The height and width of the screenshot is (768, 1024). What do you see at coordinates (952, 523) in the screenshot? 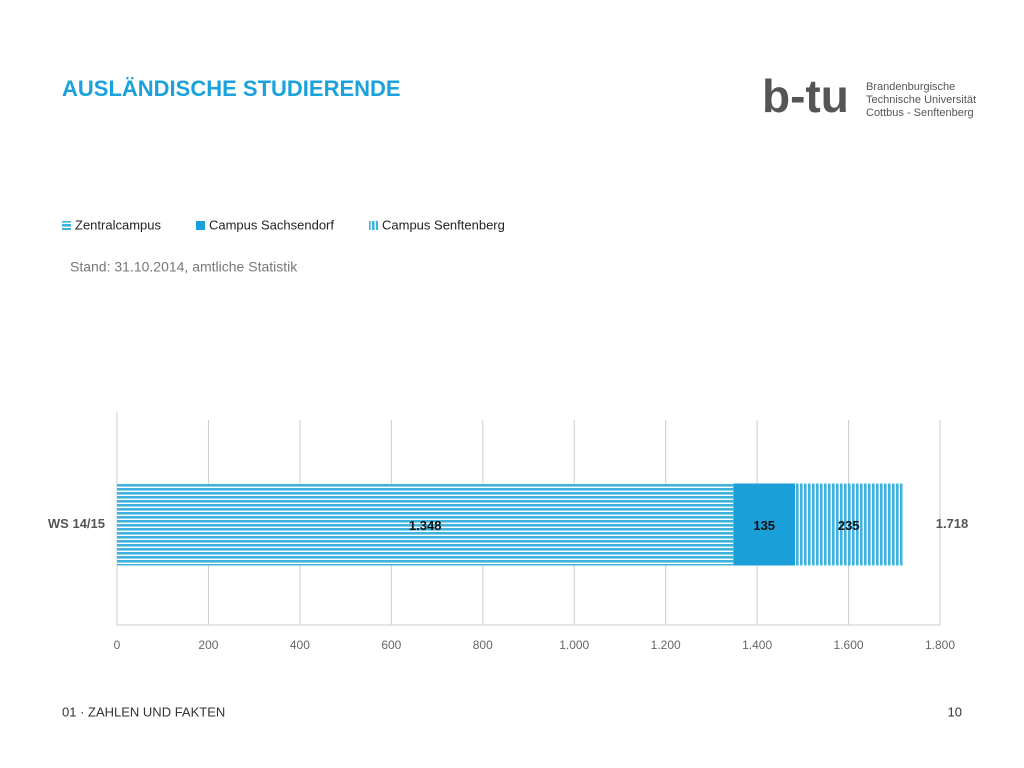
I see `total-label: 1.718` at bounding box center [952, 523].